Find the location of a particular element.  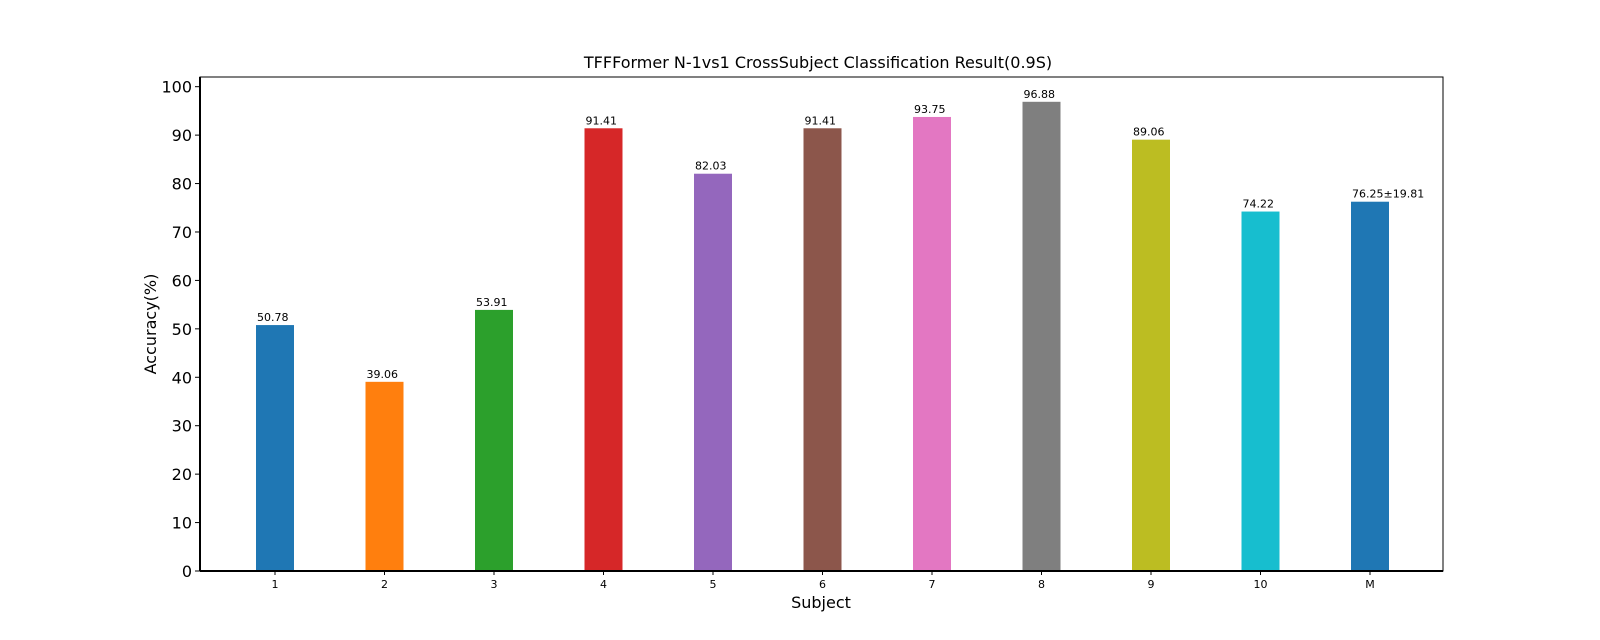

value-label-2: 39.06 is located at coordinates (383, 374).